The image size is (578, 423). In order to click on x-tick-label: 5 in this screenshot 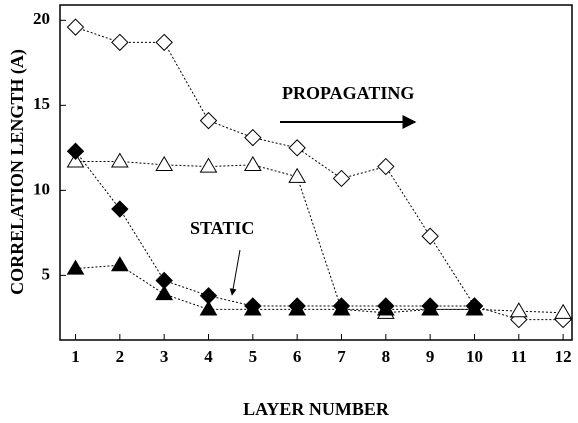, I will do `click(253, 356)`.